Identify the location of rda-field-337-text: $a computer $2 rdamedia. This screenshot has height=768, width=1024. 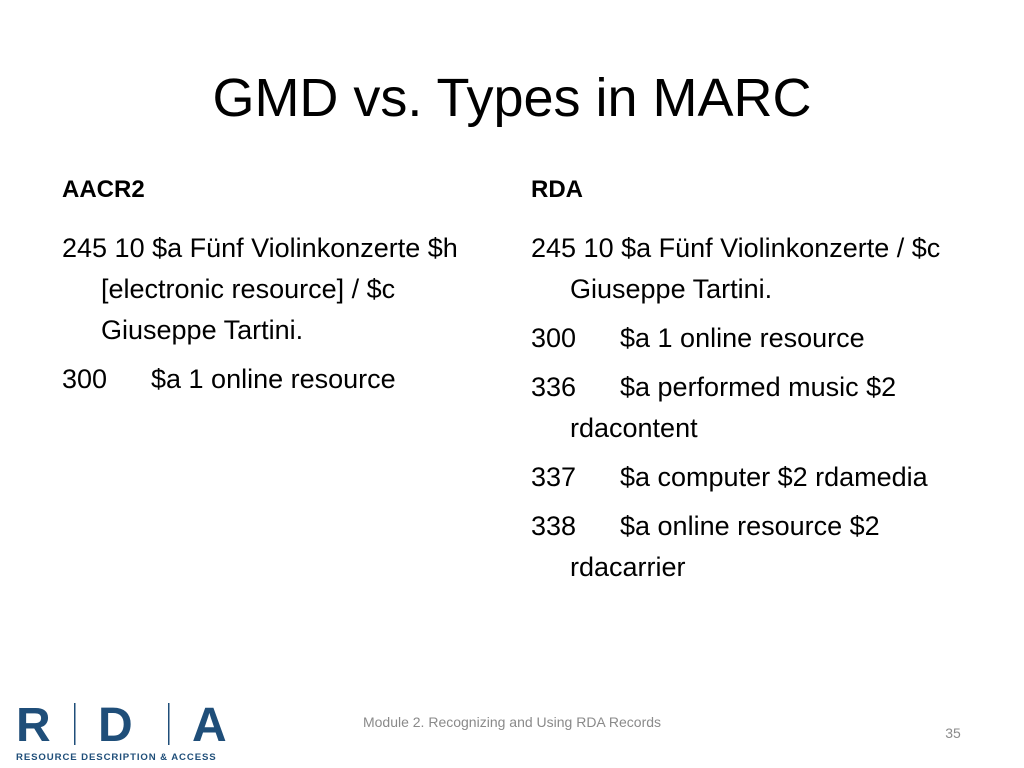
(774, 477).